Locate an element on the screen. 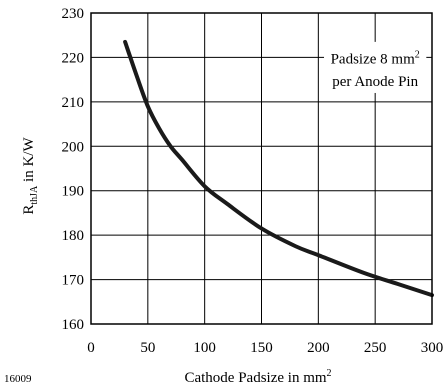 The height and width of the screenshot is (389, 448). y-axis-title: RthJA in K/W is located at coordinates (30, 176).